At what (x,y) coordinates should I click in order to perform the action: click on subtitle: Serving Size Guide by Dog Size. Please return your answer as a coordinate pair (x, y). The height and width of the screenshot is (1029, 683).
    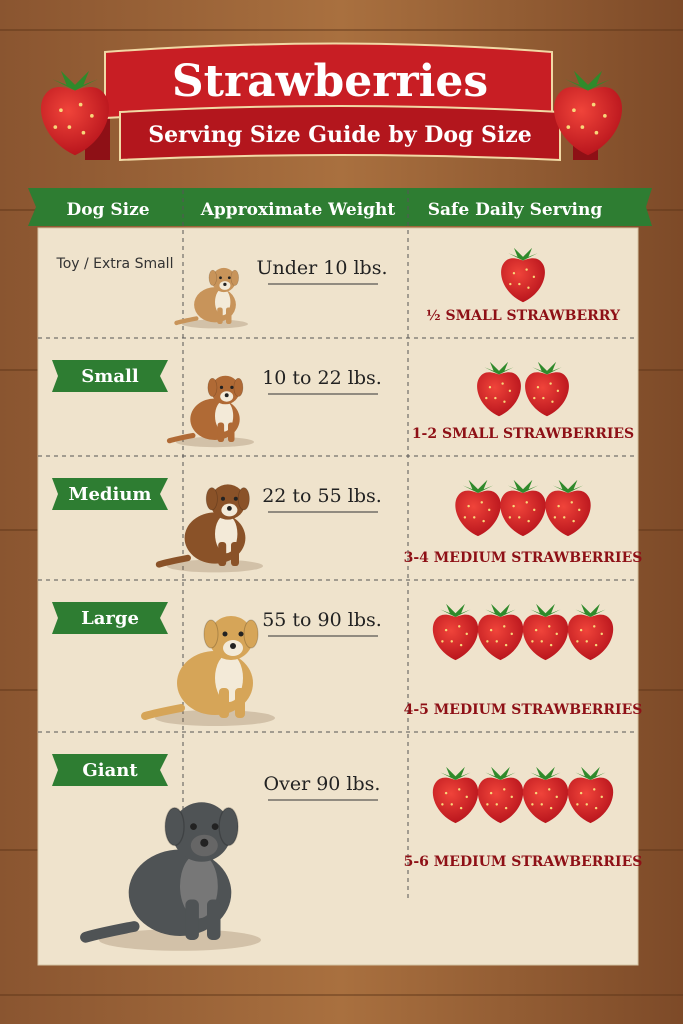
    Looking at the image, I should click on (340, 135).